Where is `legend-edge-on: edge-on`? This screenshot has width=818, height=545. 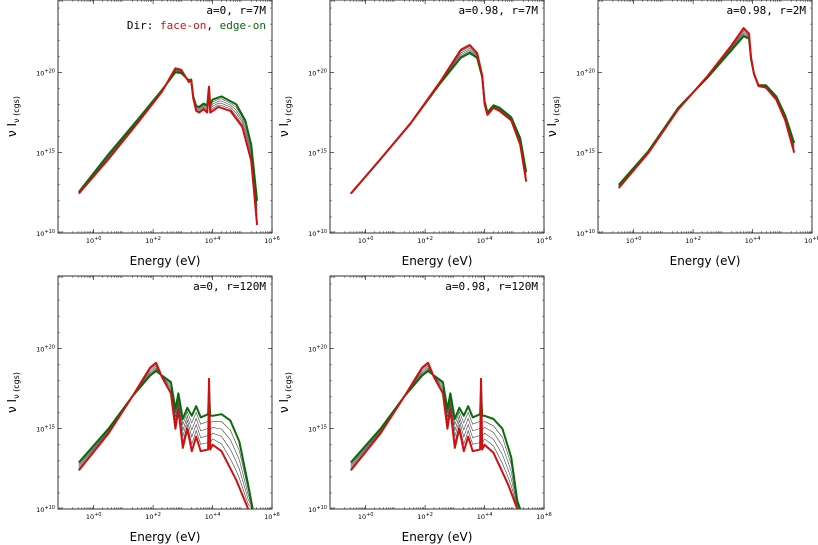
legend-edge-on: edge-on is located at coordinates (243, 25).